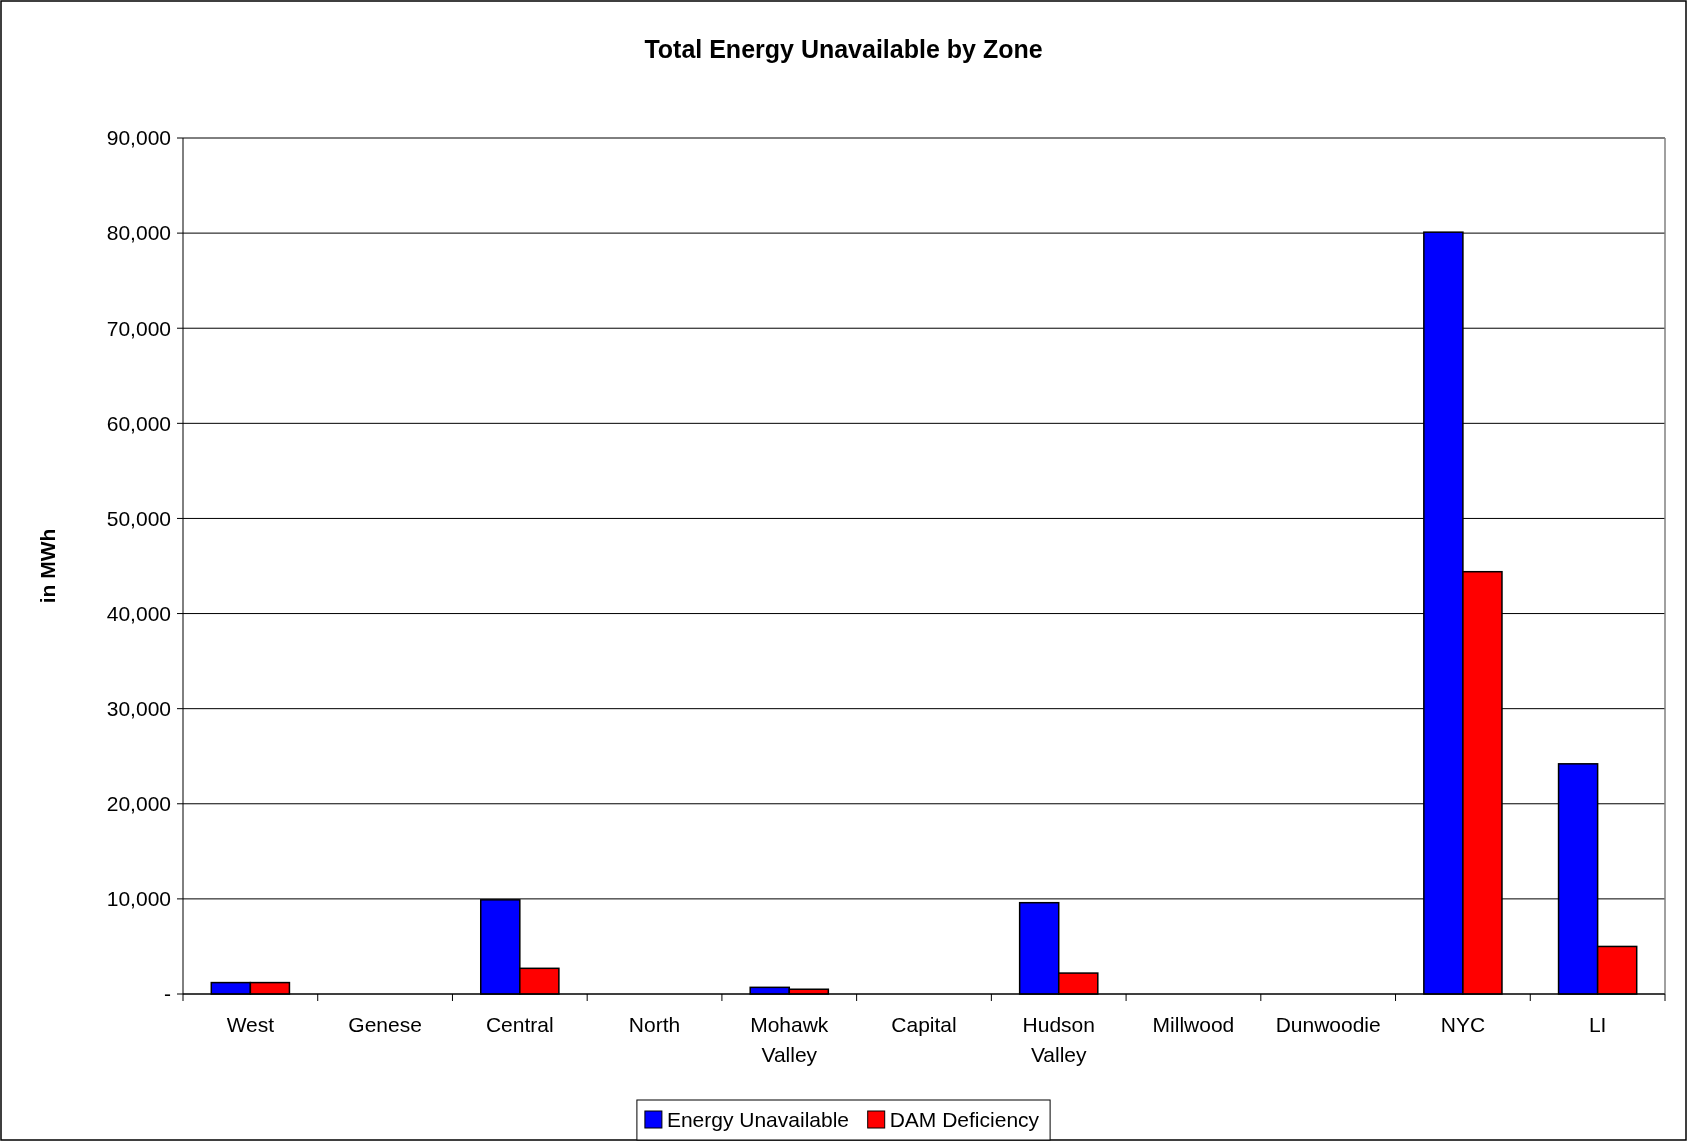 The width and height of the screenshot is (1687, 1141). I want to click on chart-title: Total Energy Unavailable by Zone, so click(843, 49).